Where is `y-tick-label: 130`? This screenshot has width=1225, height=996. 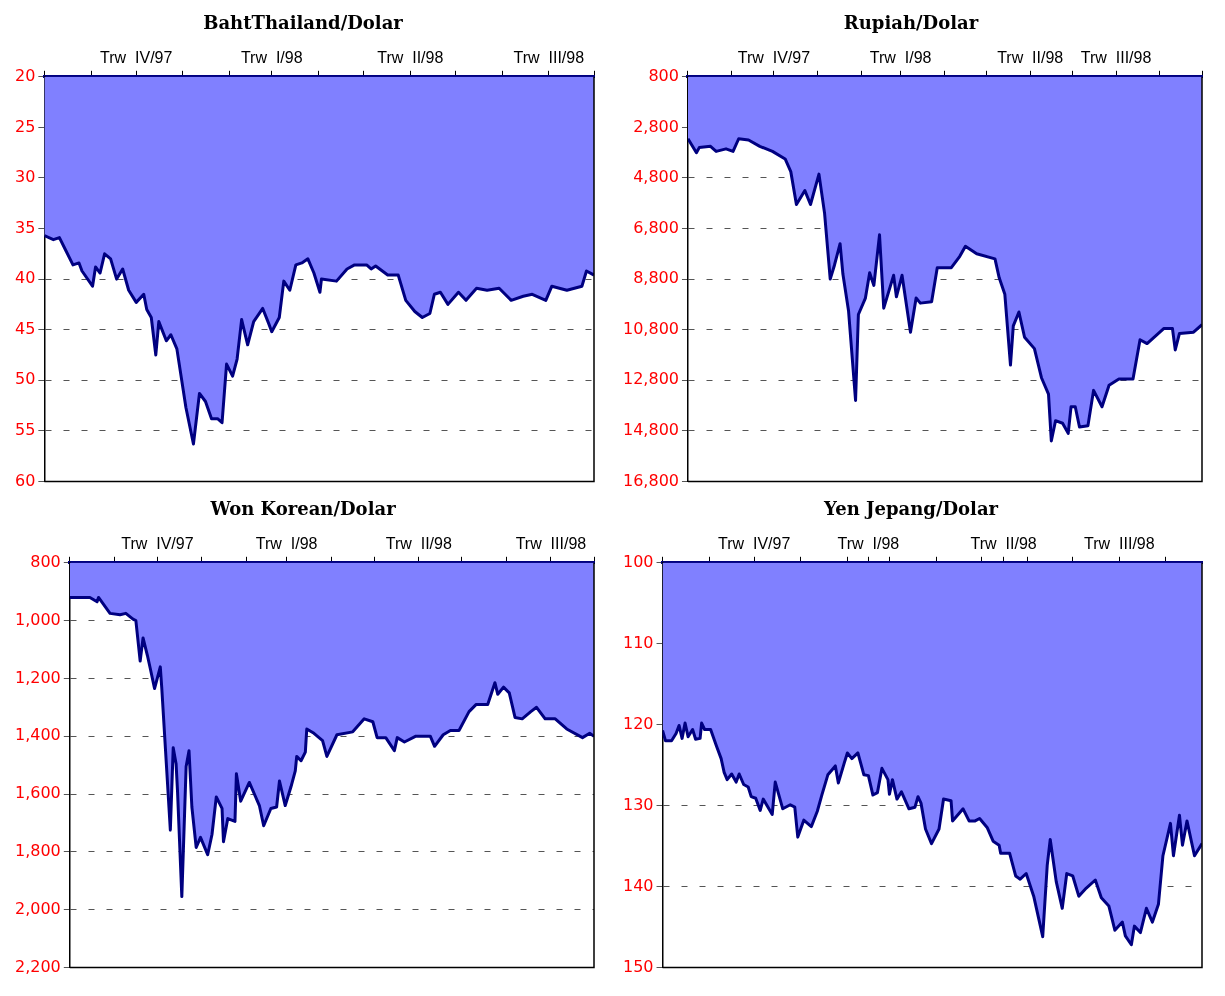
y-tick-label: 130 is located at coordinates (638, 804).